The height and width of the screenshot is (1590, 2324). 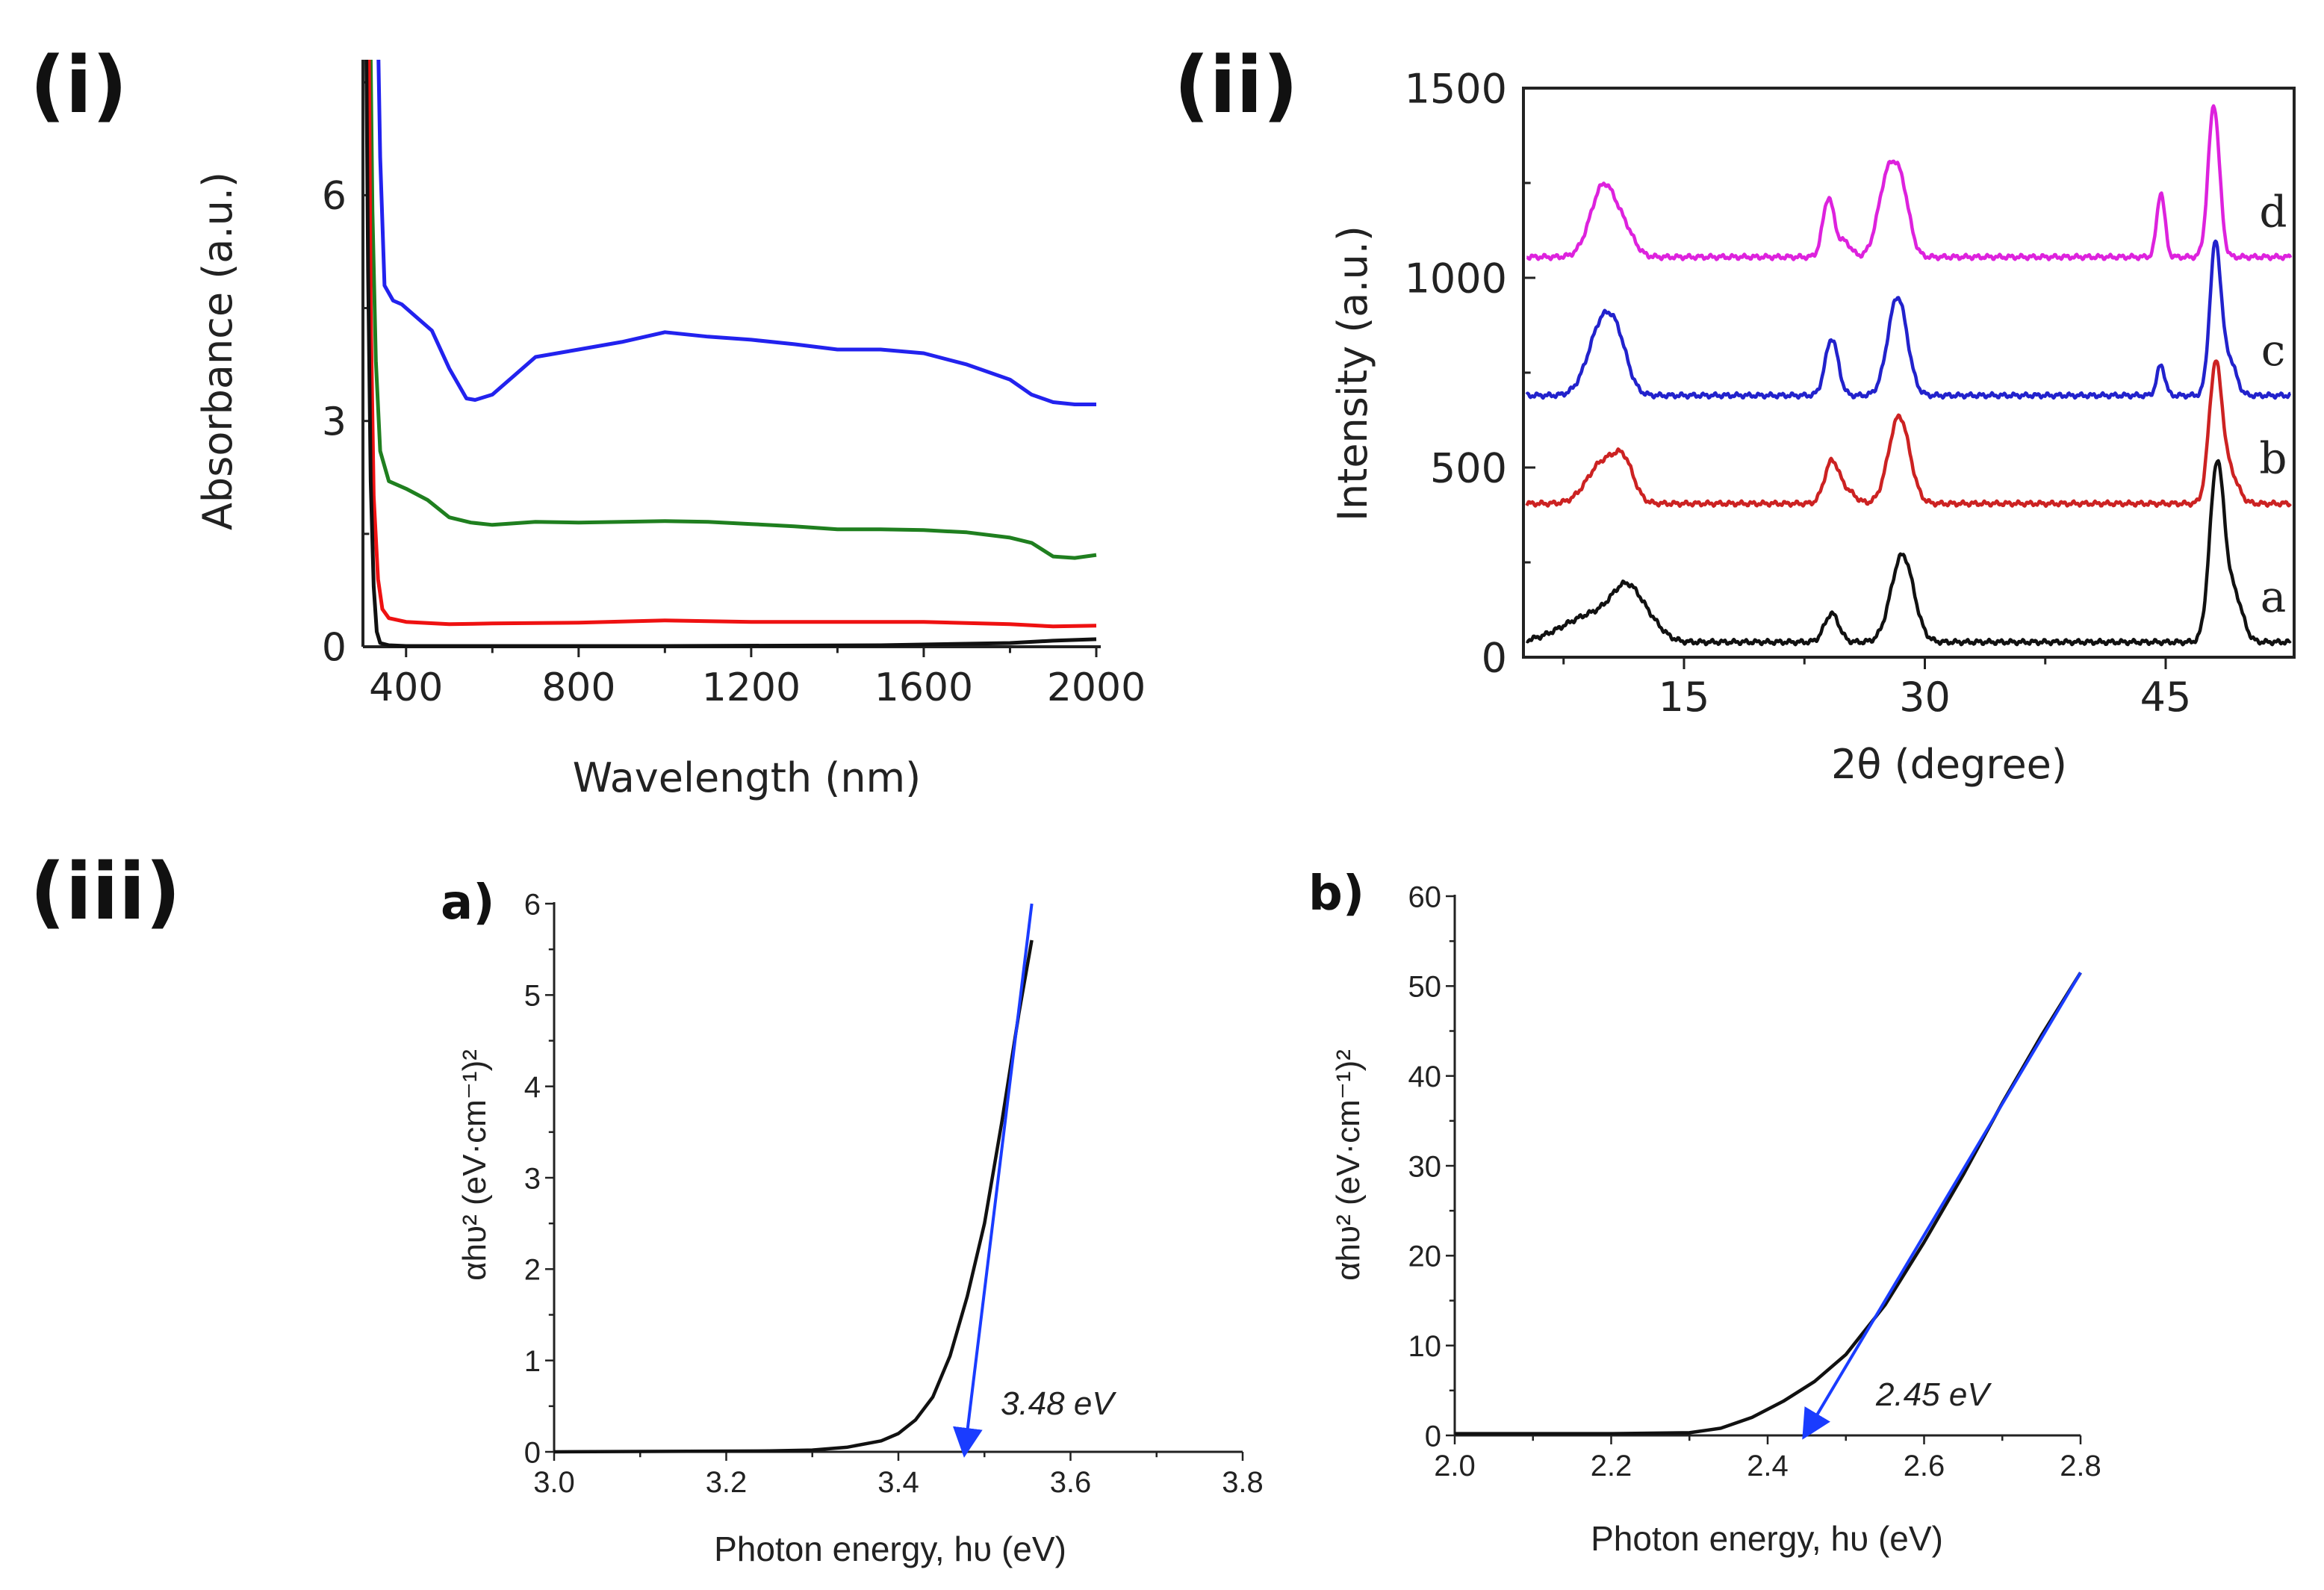 What do you see at coordinates (898, 1482) in the screenshot?
I see `x-tick-label: 3.4` at bounding box center [898, 1482].